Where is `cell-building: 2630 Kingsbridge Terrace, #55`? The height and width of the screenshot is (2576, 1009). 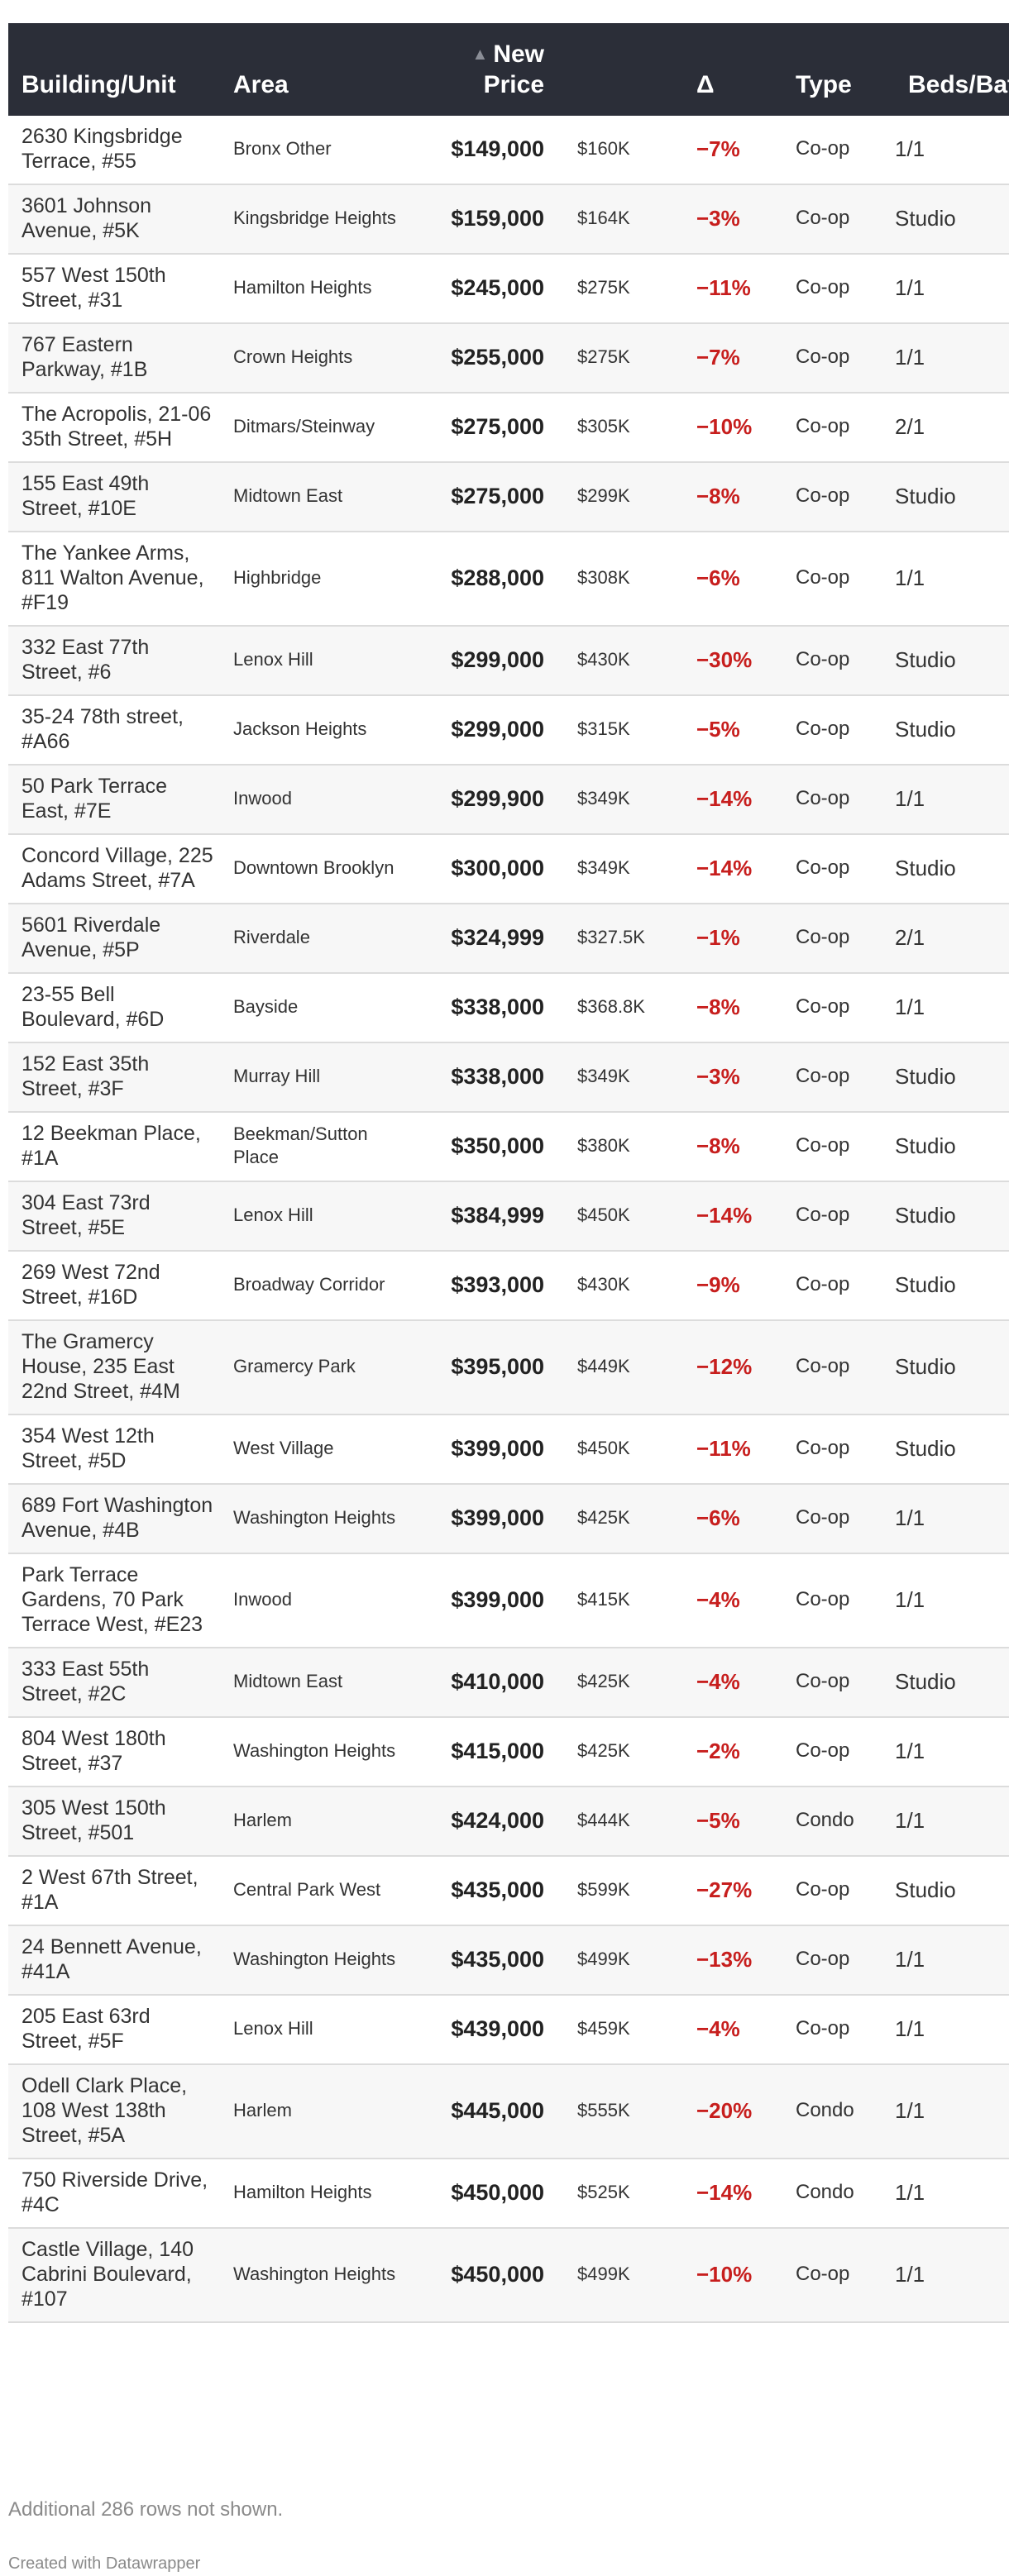 cell-building: 2630 Kingsbridge Terrace, #55 is located at coordinates (103, 149).